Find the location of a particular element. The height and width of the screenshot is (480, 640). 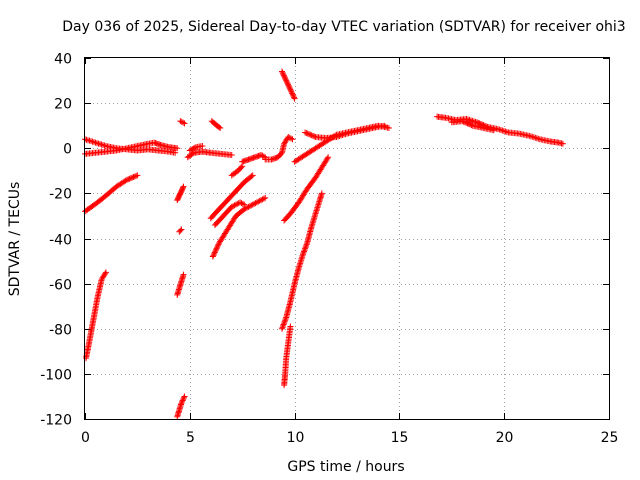

x-tick-label: 25 is located at coordinates (610, 438).